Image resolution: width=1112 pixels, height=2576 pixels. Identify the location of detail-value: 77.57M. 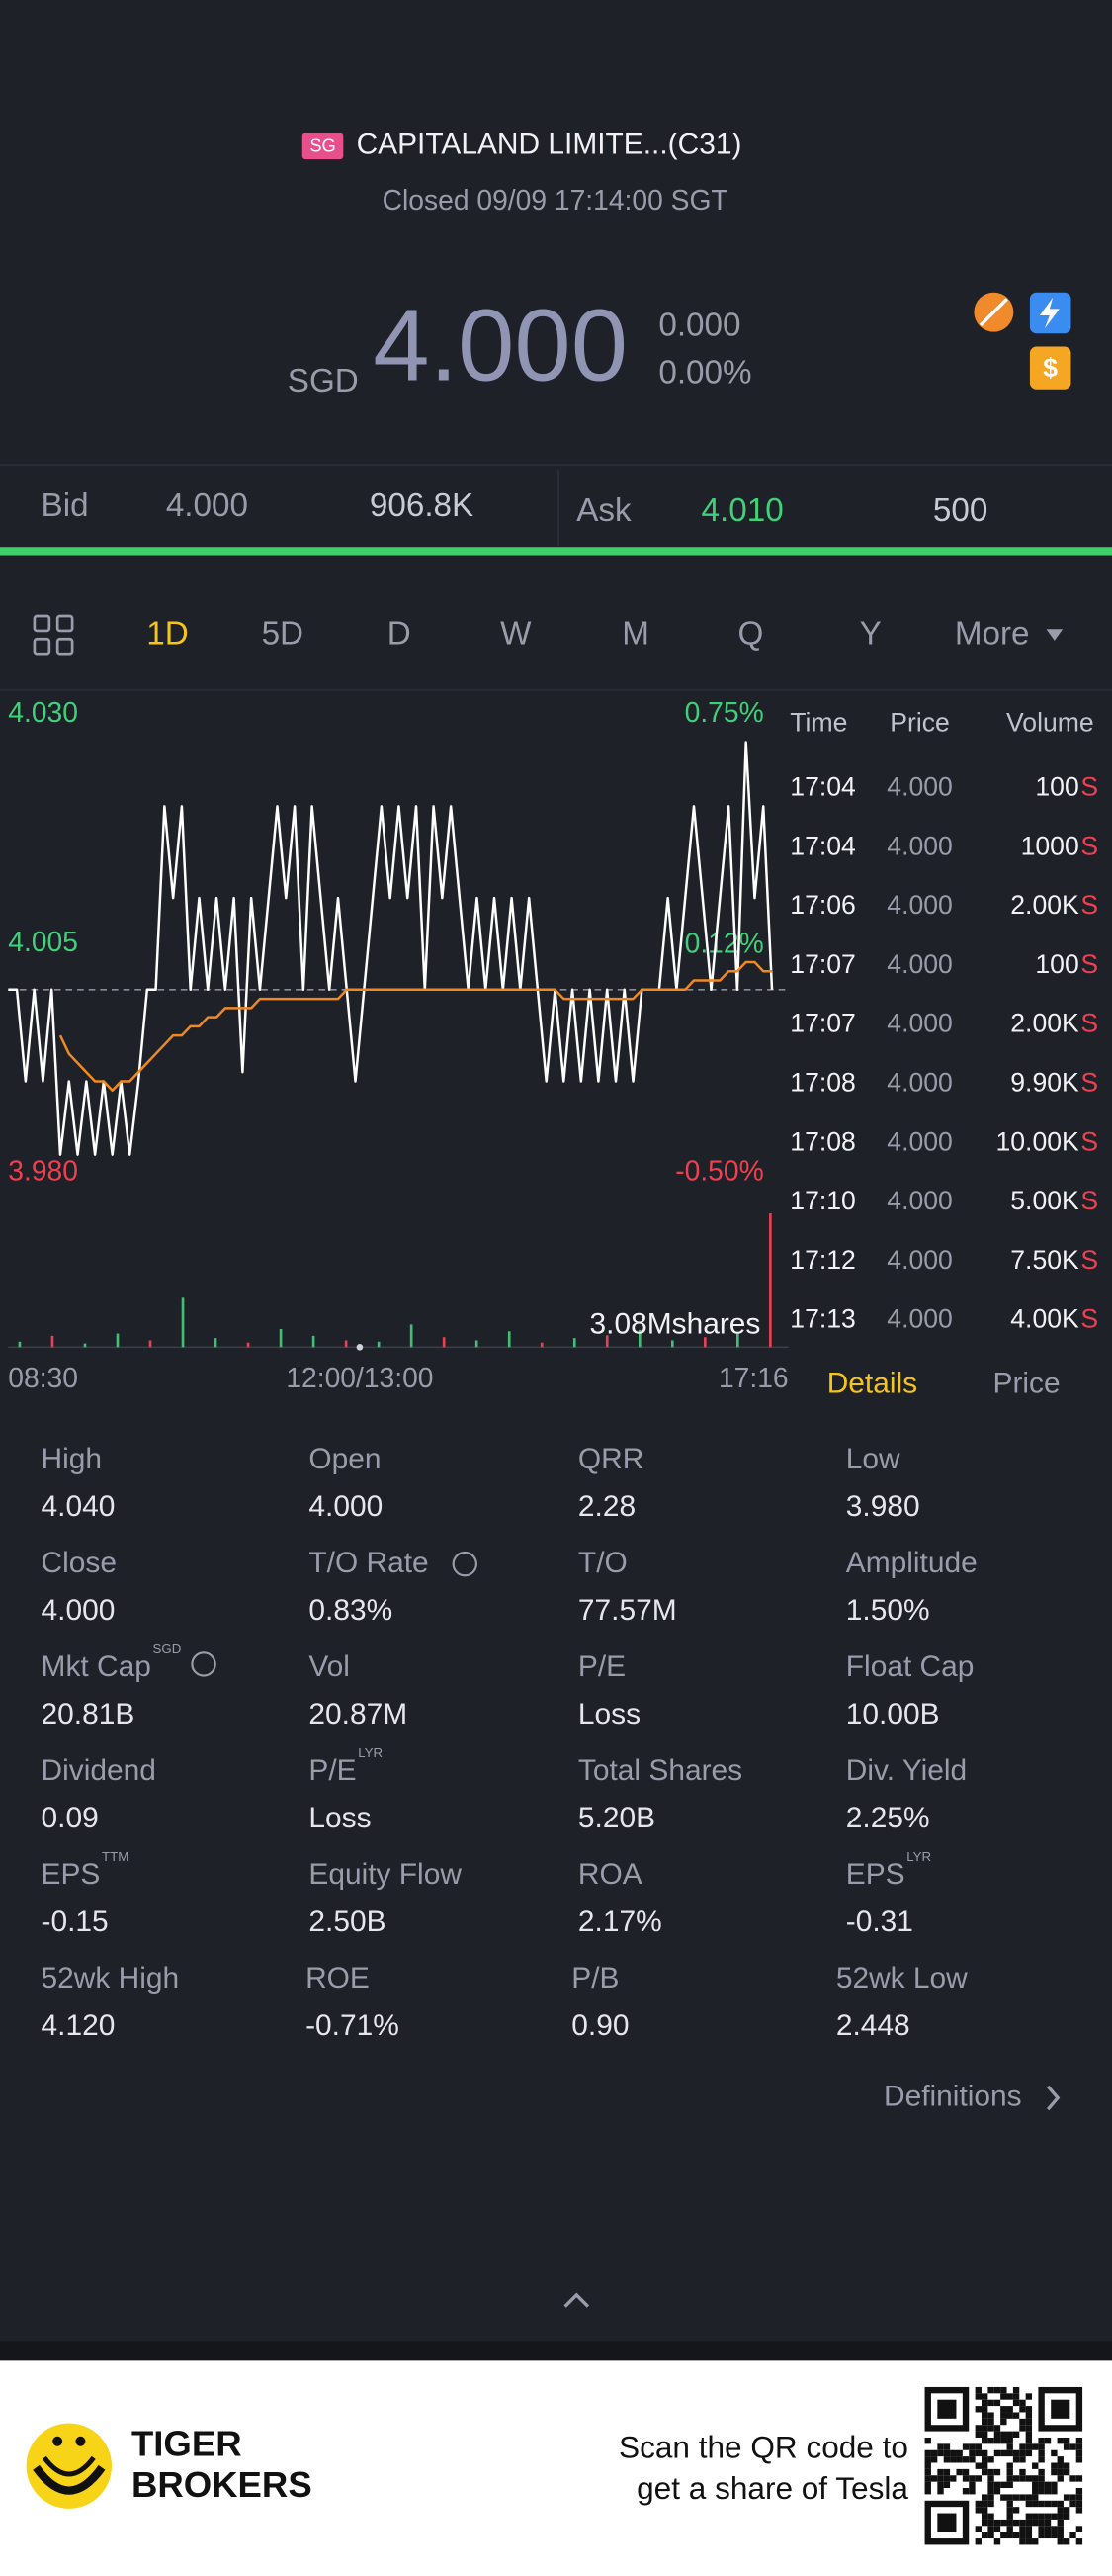
(627, 1610).